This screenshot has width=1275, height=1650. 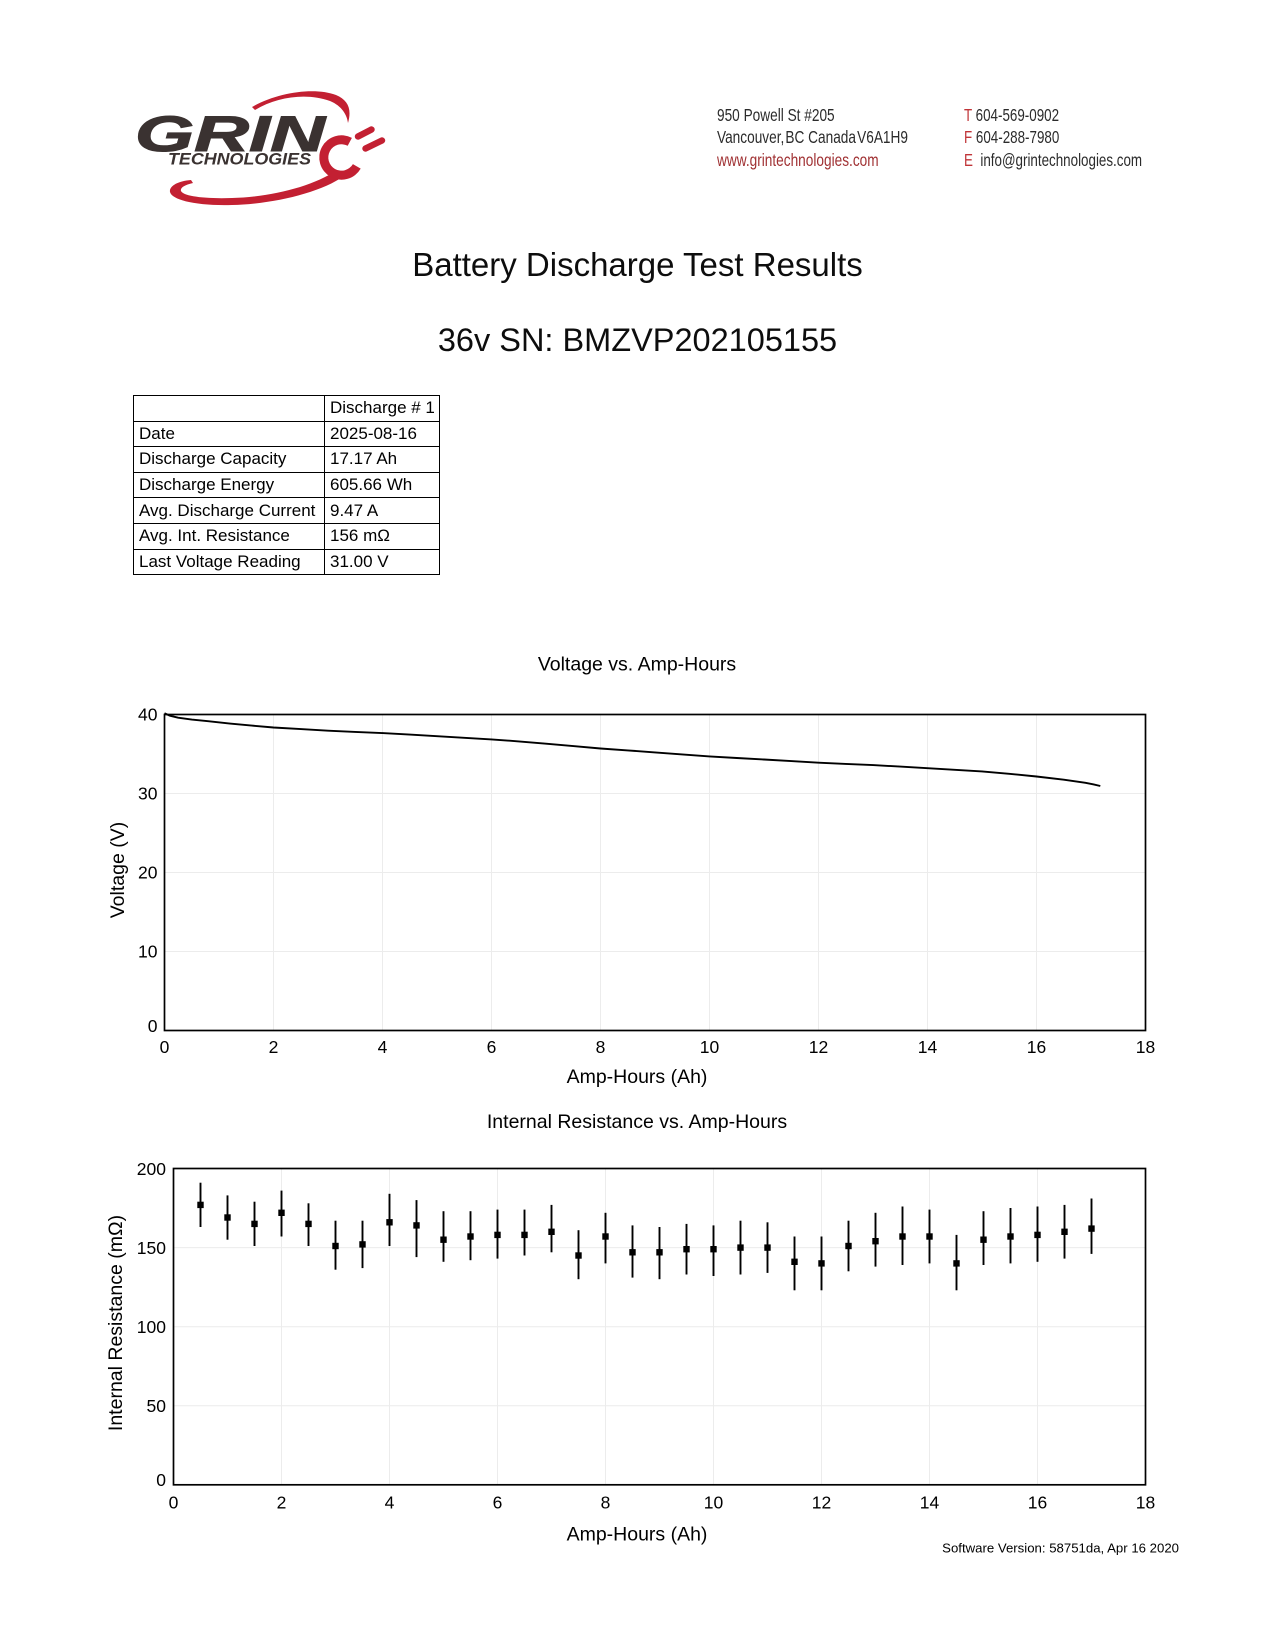 What do you see at coordinates (151, 1169) in the screenshot?
I see `svg-text: 200` at bounding box center [151, 1169].